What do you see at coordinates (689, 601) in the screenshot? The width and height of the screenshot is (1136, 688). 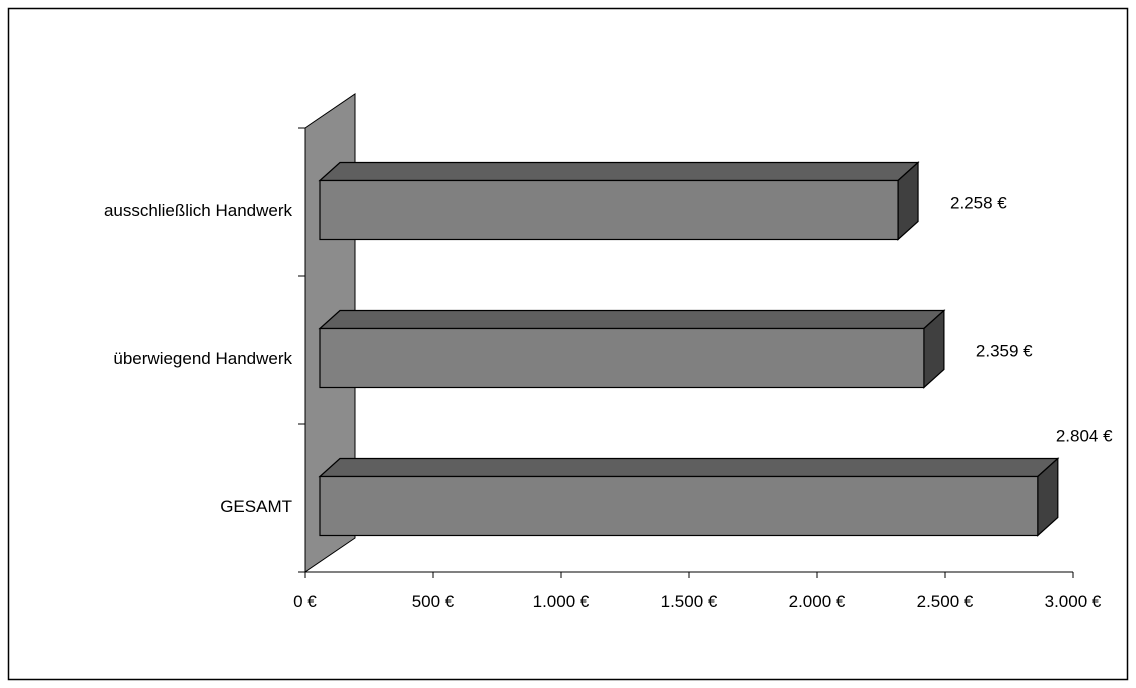 I see `x-tick-label: 1.500 €` at bounding box center [689, 601].